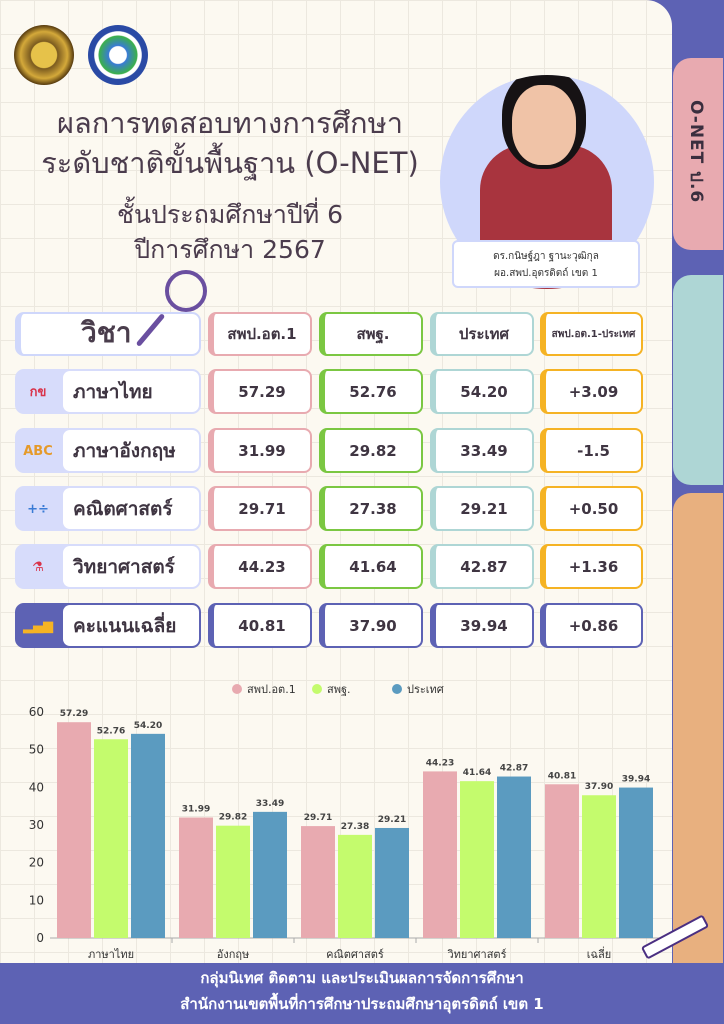 Image resolution: width=724 pixels, height=1024 pixels. I want to click on bar-value-label: 57.29, so click(74, 714).